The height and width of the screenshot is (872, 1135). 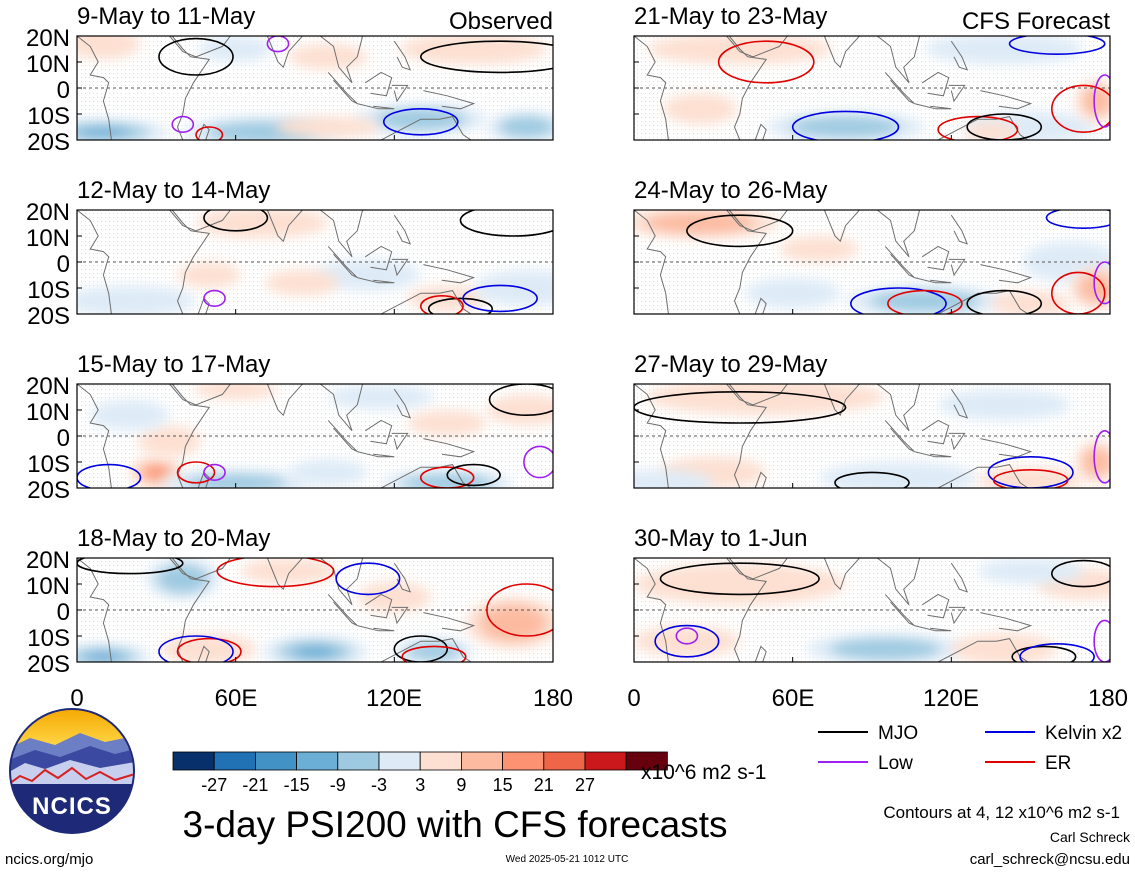 I want to click on colorbar-tick-label: -9, so click(x=338, y=785).